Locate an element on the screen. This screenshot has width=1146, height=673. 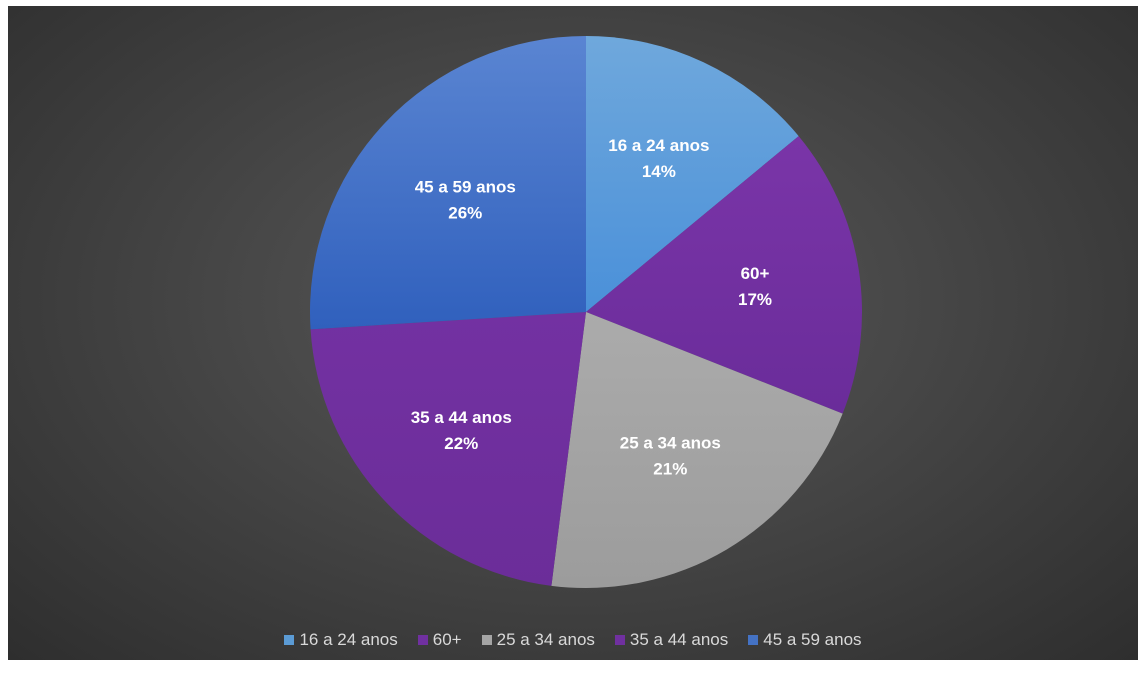
legend-item-4: 45 a 59 anos is located at coordinates (805, 640).